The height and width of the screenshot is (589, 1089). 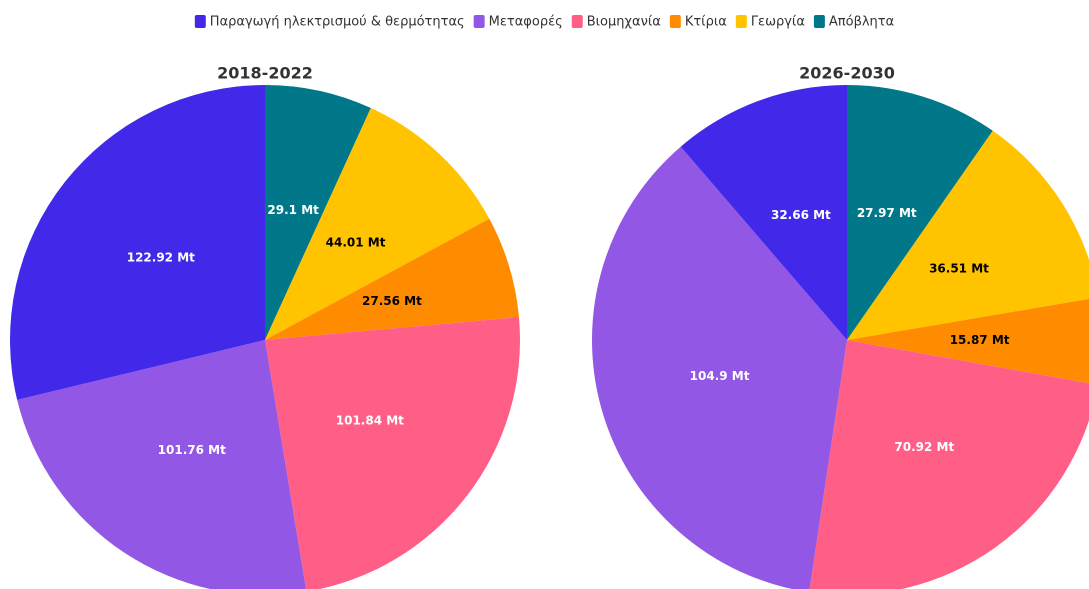 I want to click on legend-label: Κτίρια, so click(x=706, y=22).